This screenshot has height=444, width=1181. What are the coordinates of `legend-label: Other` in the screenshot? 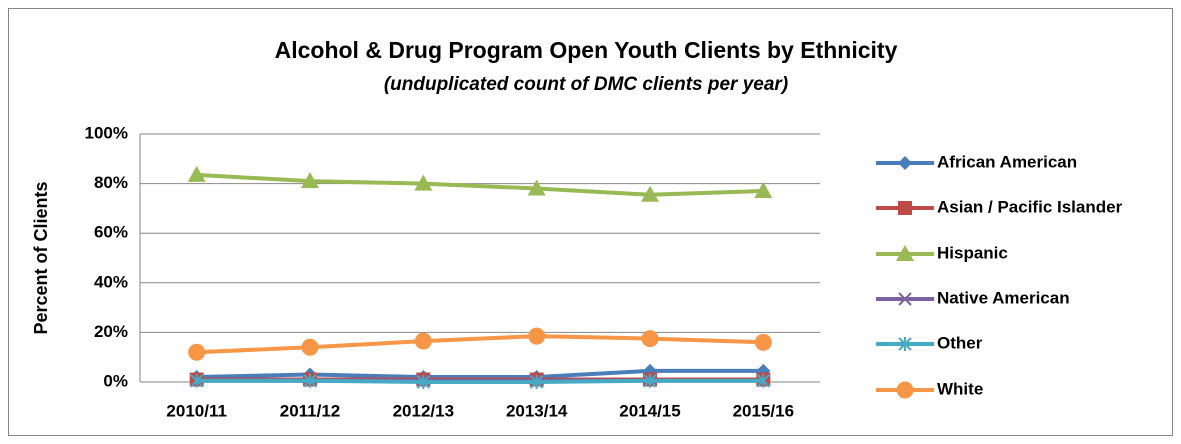 It's located at (960, 342).